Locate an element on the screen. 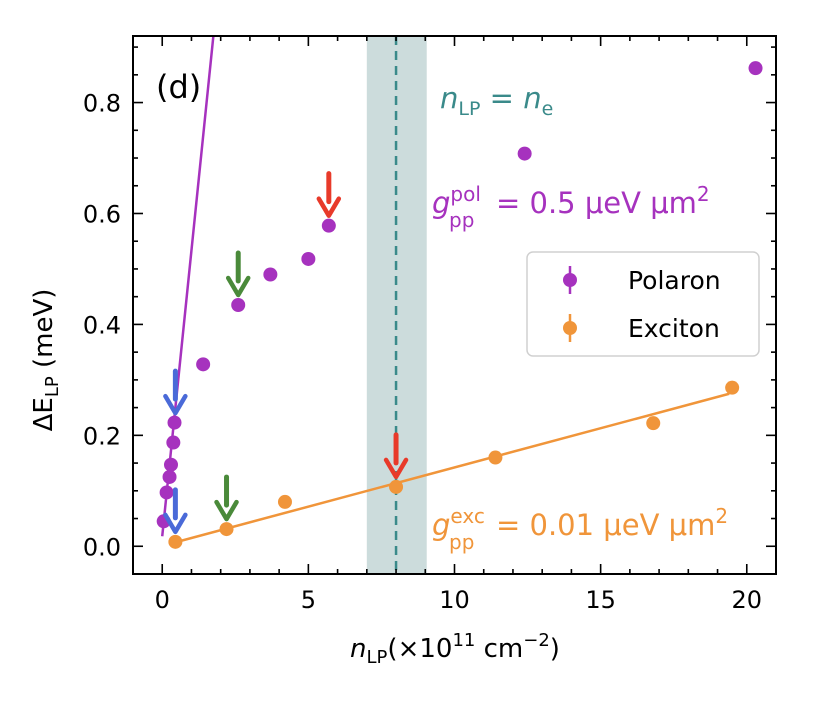 This screenshot has width=836, height=703. gpol-value: = 0.5 μeV μm is located at coordinates (596, 203).